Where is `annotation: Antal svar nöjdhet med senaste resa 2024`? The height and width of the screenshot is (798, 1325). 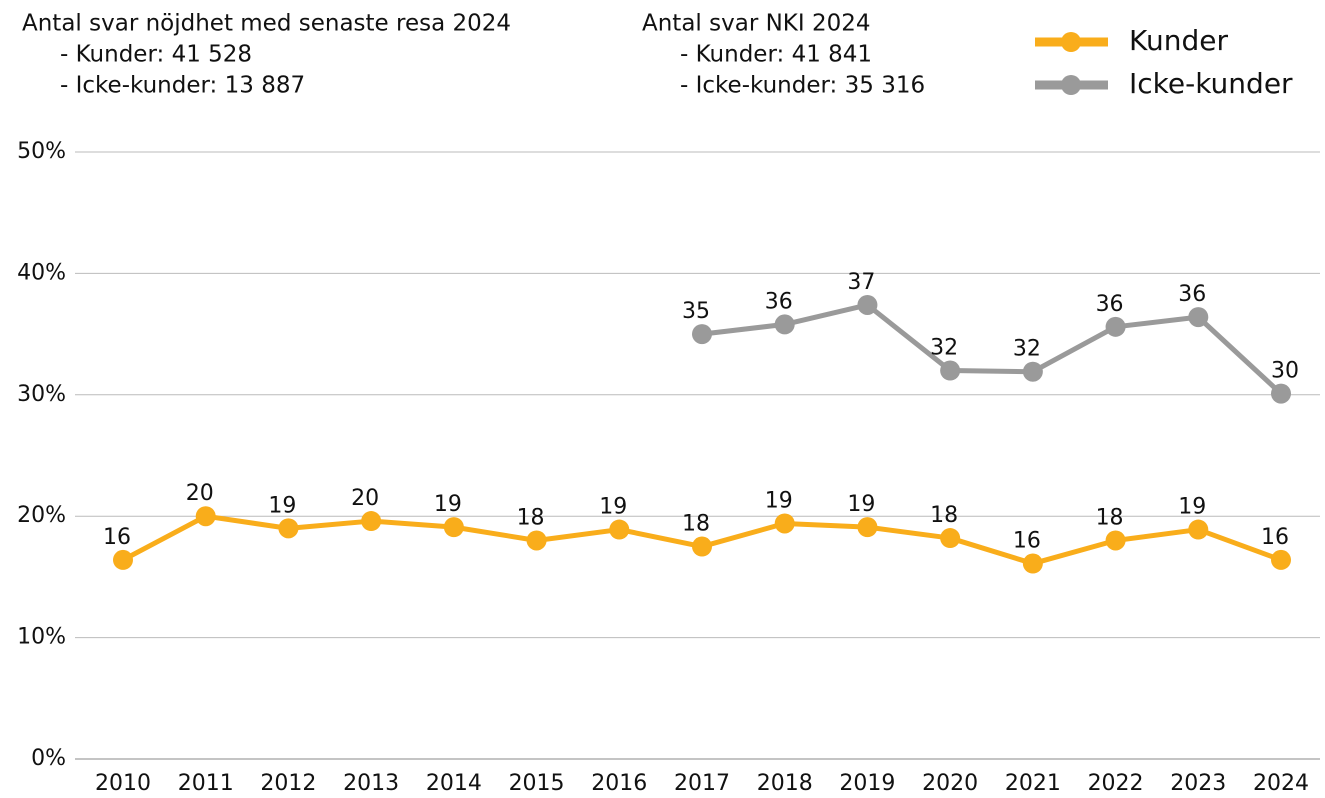
annotation: Antal svar nöjdhet med senaste resa 2024 is located at coordinates (266, 24).